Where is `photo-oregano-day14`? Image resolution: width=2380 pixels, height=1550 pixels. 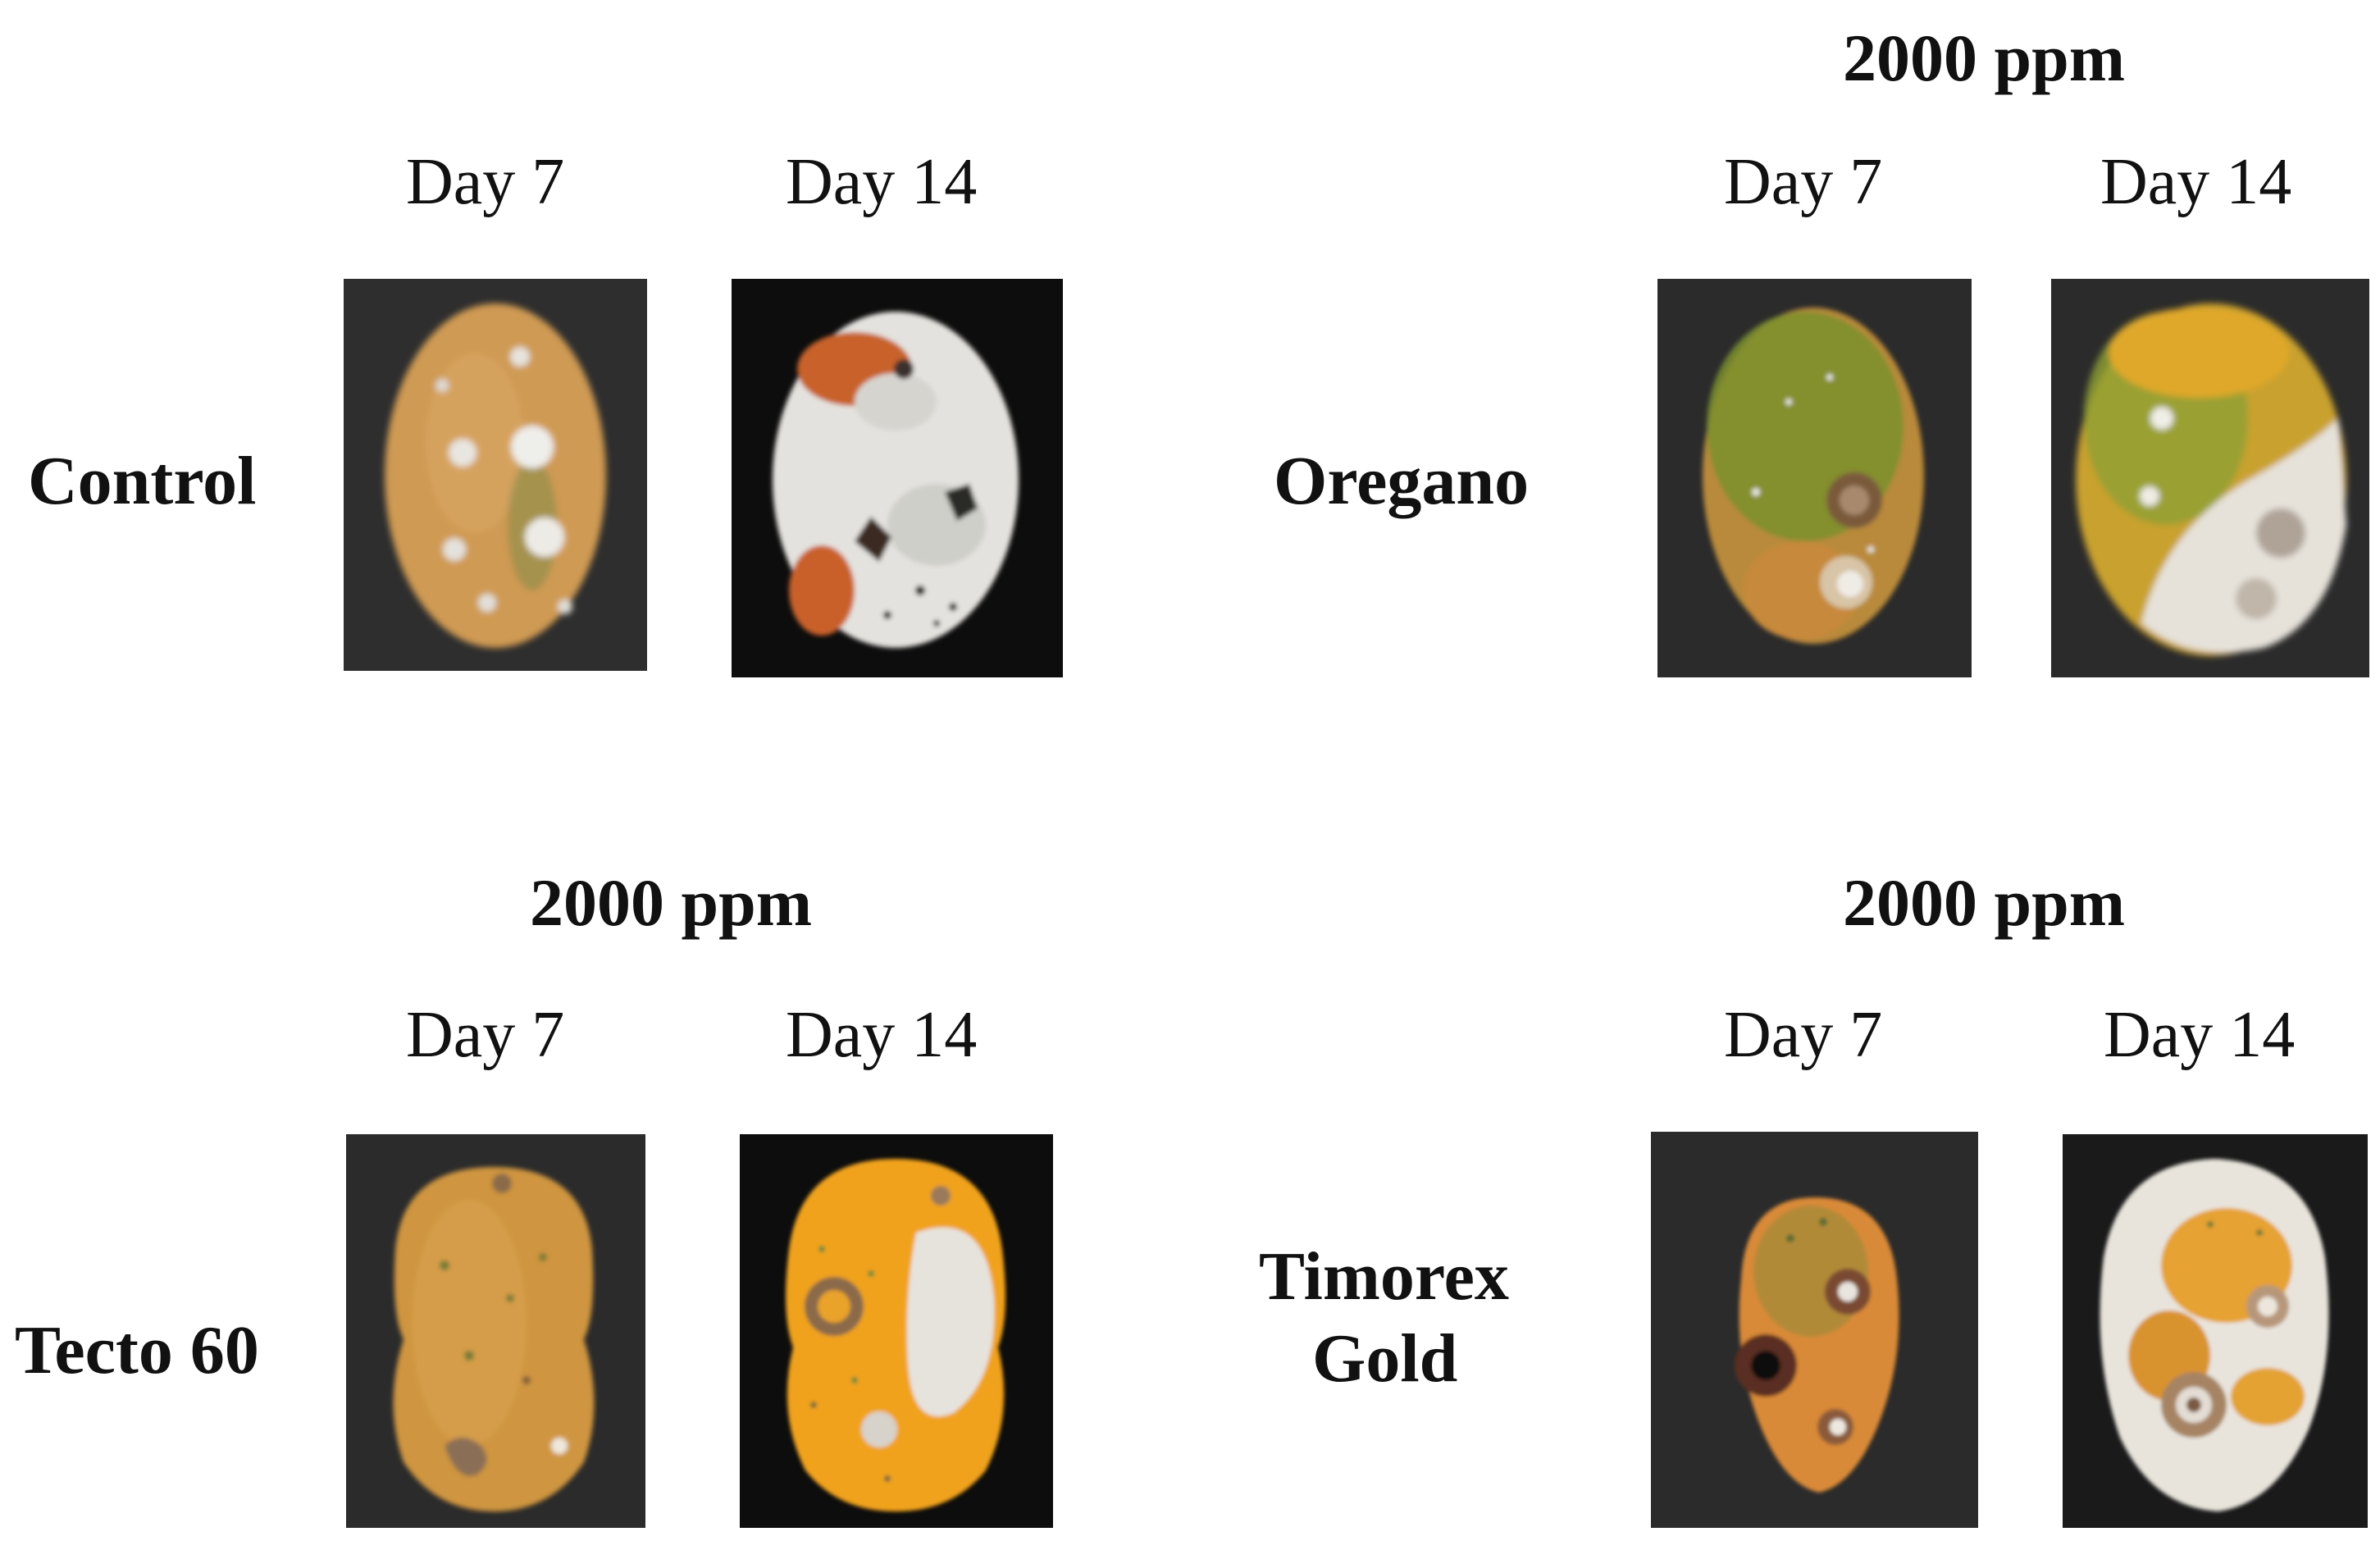
photo-oregano-day14 is located at coordinates (2210, 478).